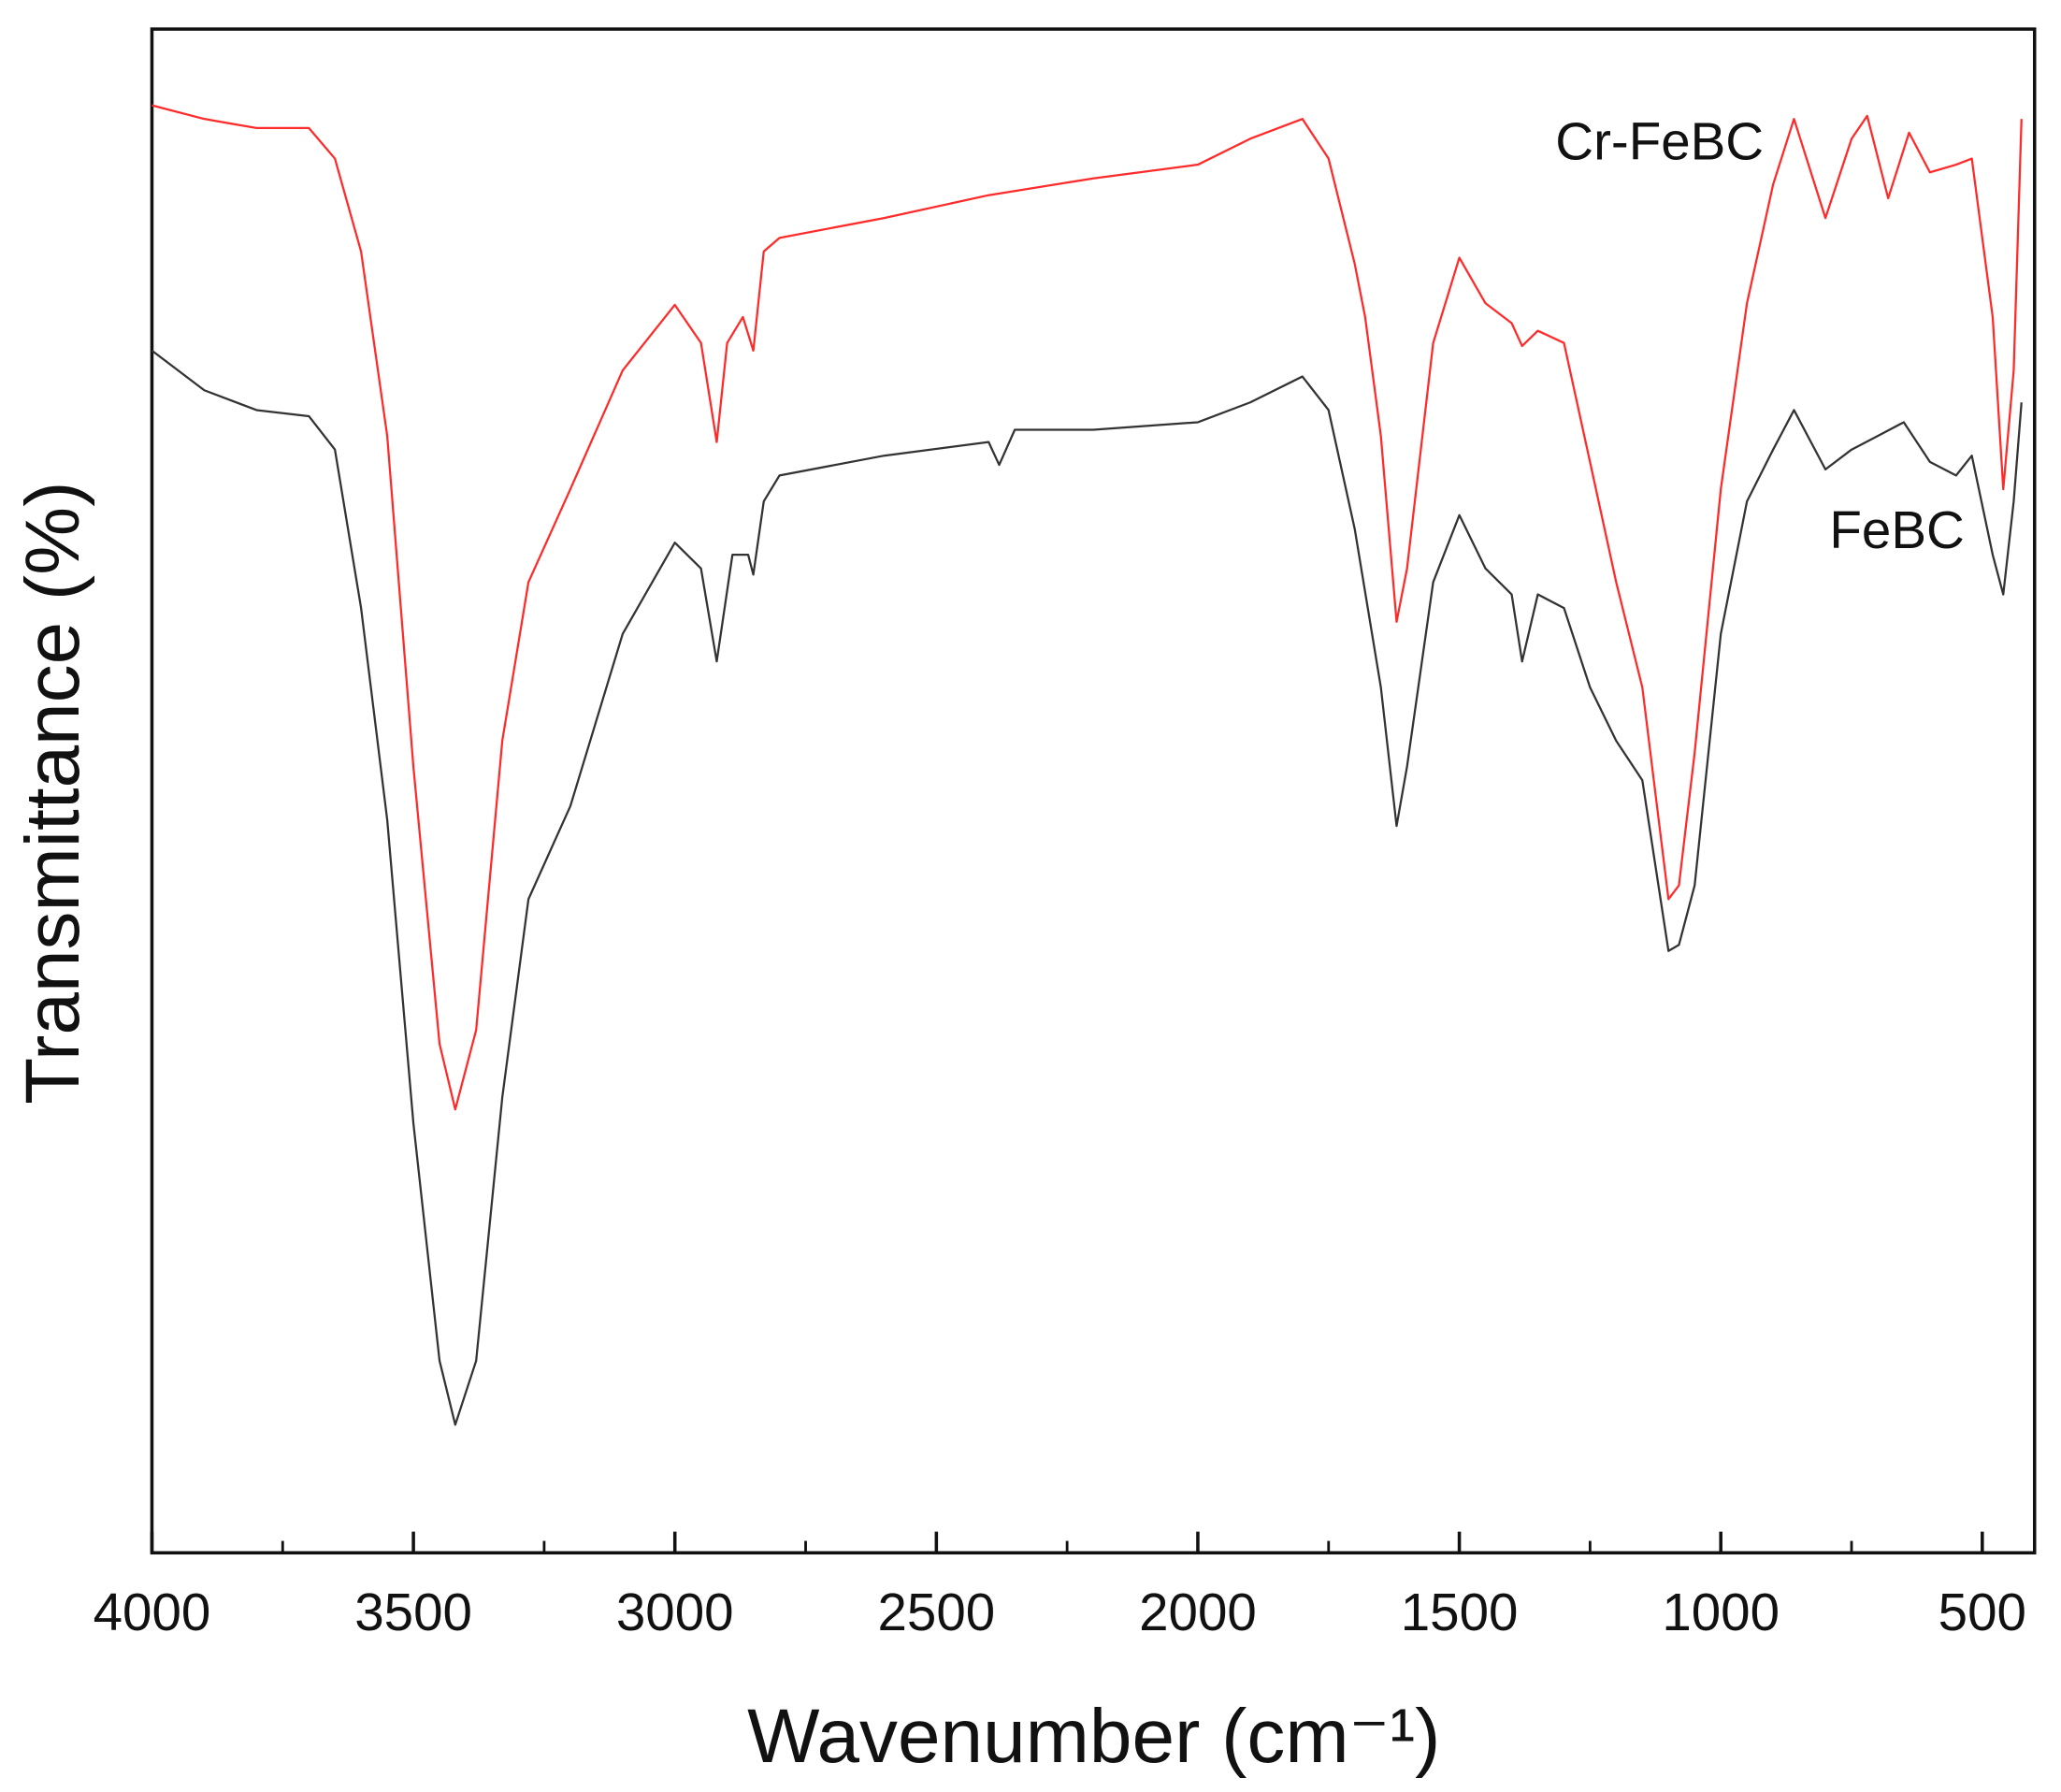  I want to click on x-tick-label: 2000, so click(1198, 1611).